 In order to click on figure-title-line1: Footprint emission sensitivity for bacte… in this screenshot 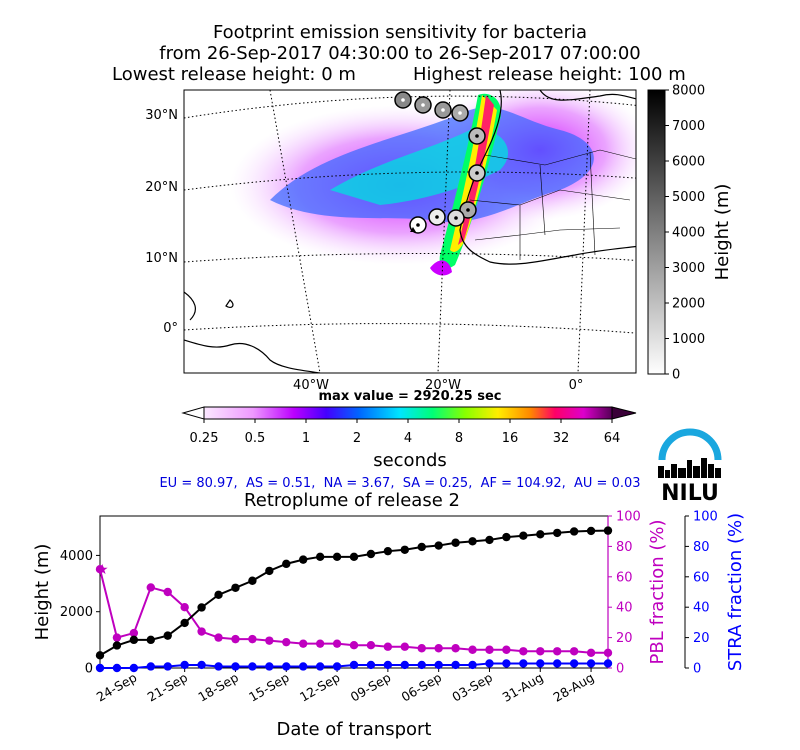, I will do `click(400, 32)`.